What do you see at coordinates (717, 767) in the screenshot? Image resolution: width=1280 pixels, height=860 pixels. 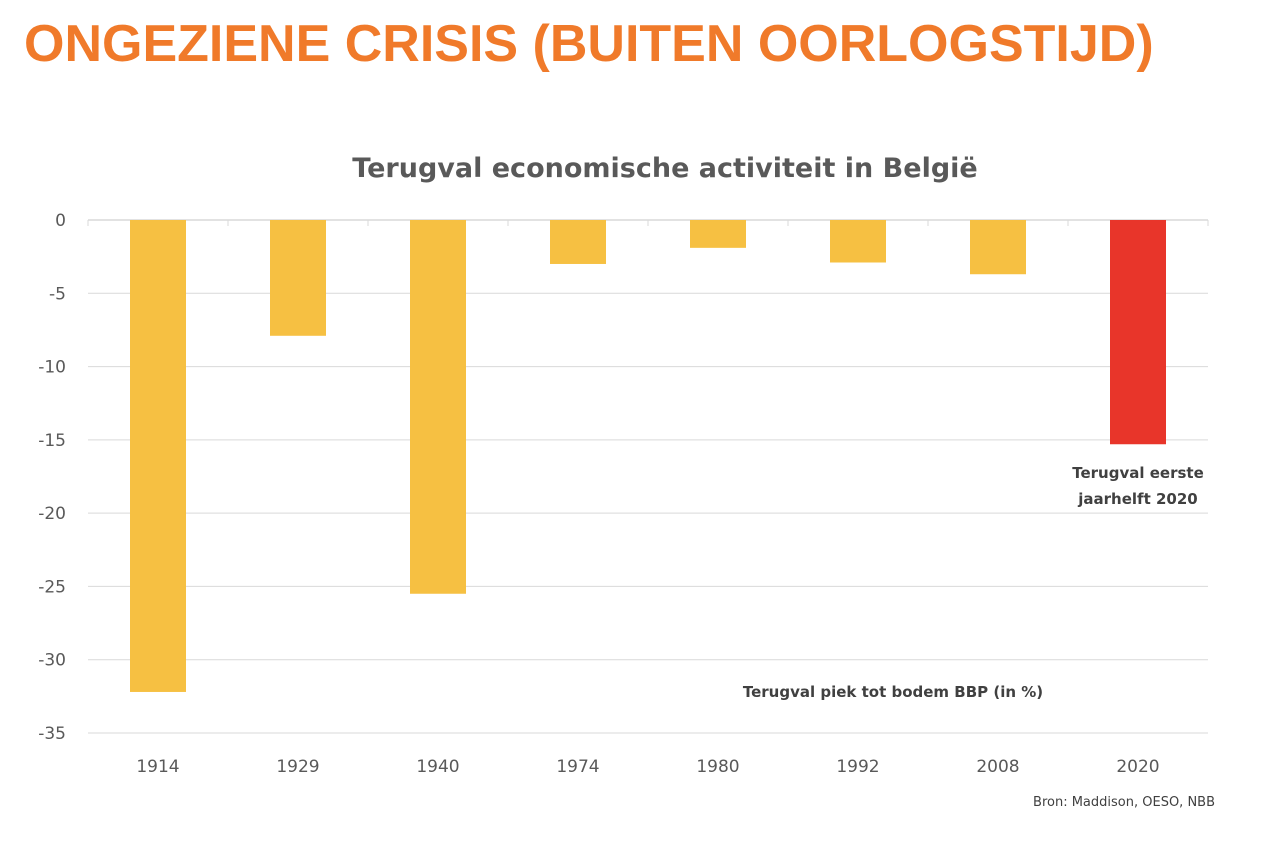 I see `x-tick-label: 1980` at bounding box center [717, 767].